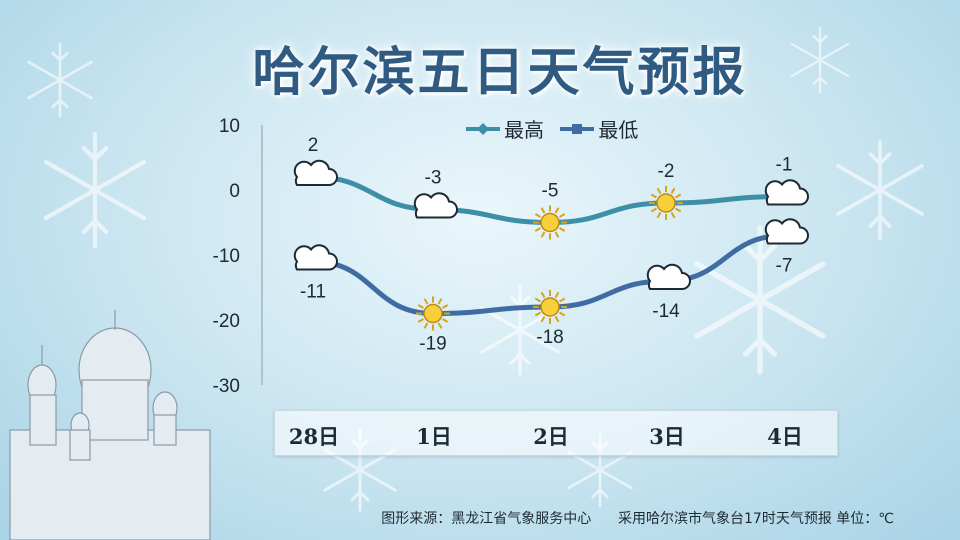 The width and height of the screenshot is (960, 540). What do you see at coordinates (500, 72) in the screenshot?
I see `page-title: 哈尔滨五日天气预报` at bounding box center [500, 72].